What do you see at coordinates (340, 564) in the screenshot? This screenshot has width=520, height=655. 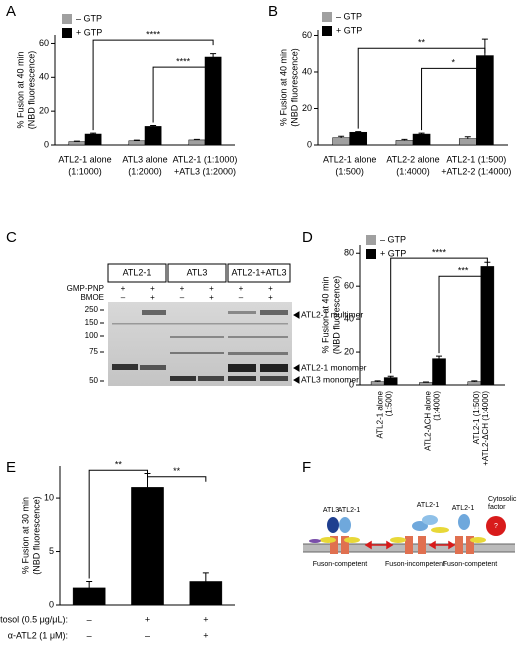 I see `state-label: Fuson-competent` at bounding box center [340, 564].